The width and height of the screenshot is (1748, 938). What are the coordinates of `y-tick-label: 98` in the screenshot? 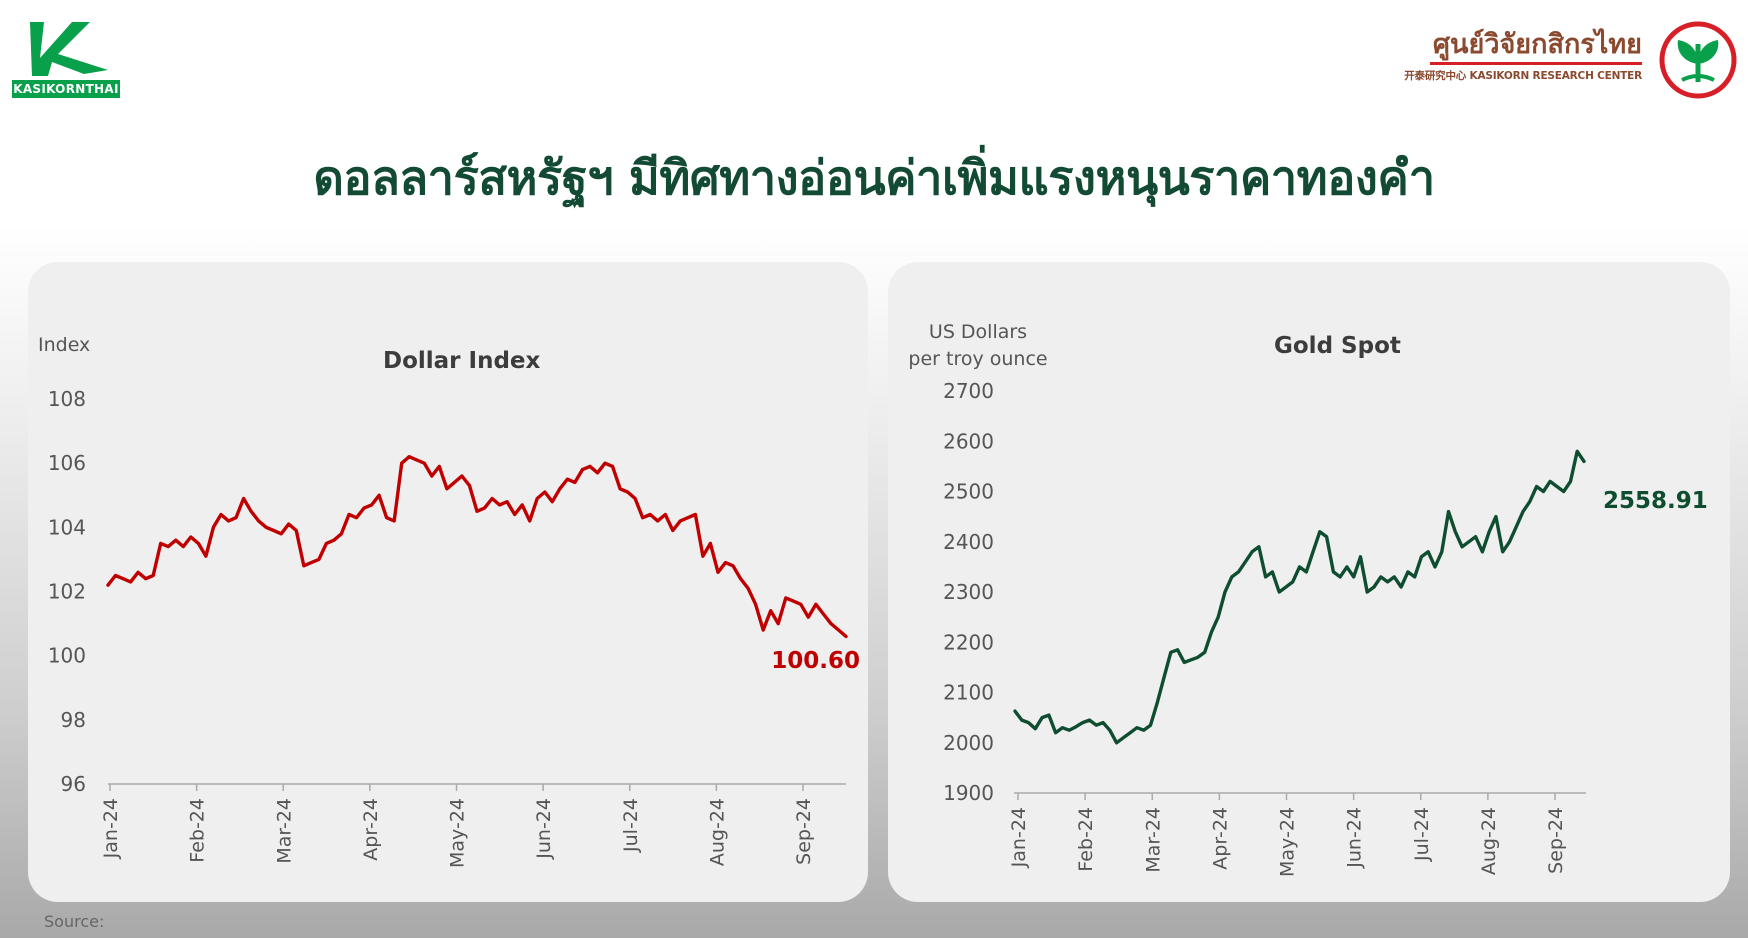 It's located at (73, 720).